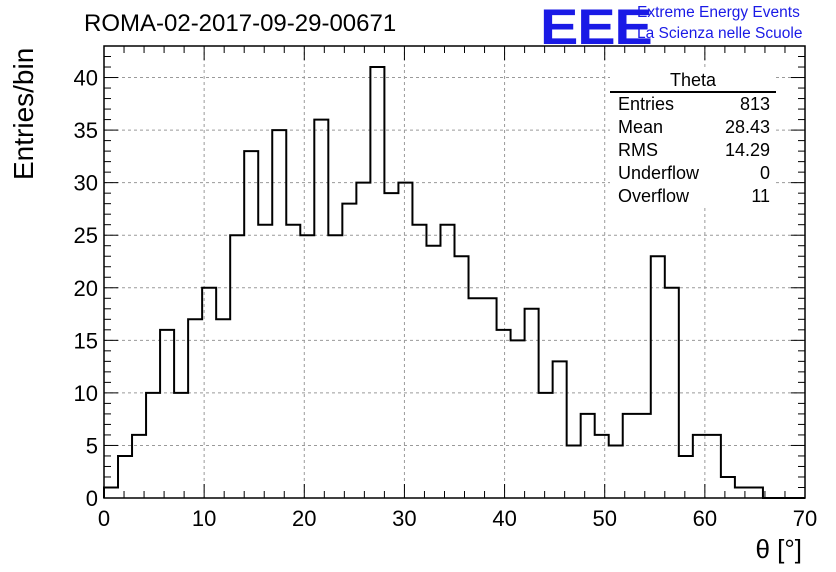  What do you see at coordinates (240, 23) in the screenshot?
I see `chart-title: ROMA-02-2017-09-29-00671` at bounding box center [240, 23].